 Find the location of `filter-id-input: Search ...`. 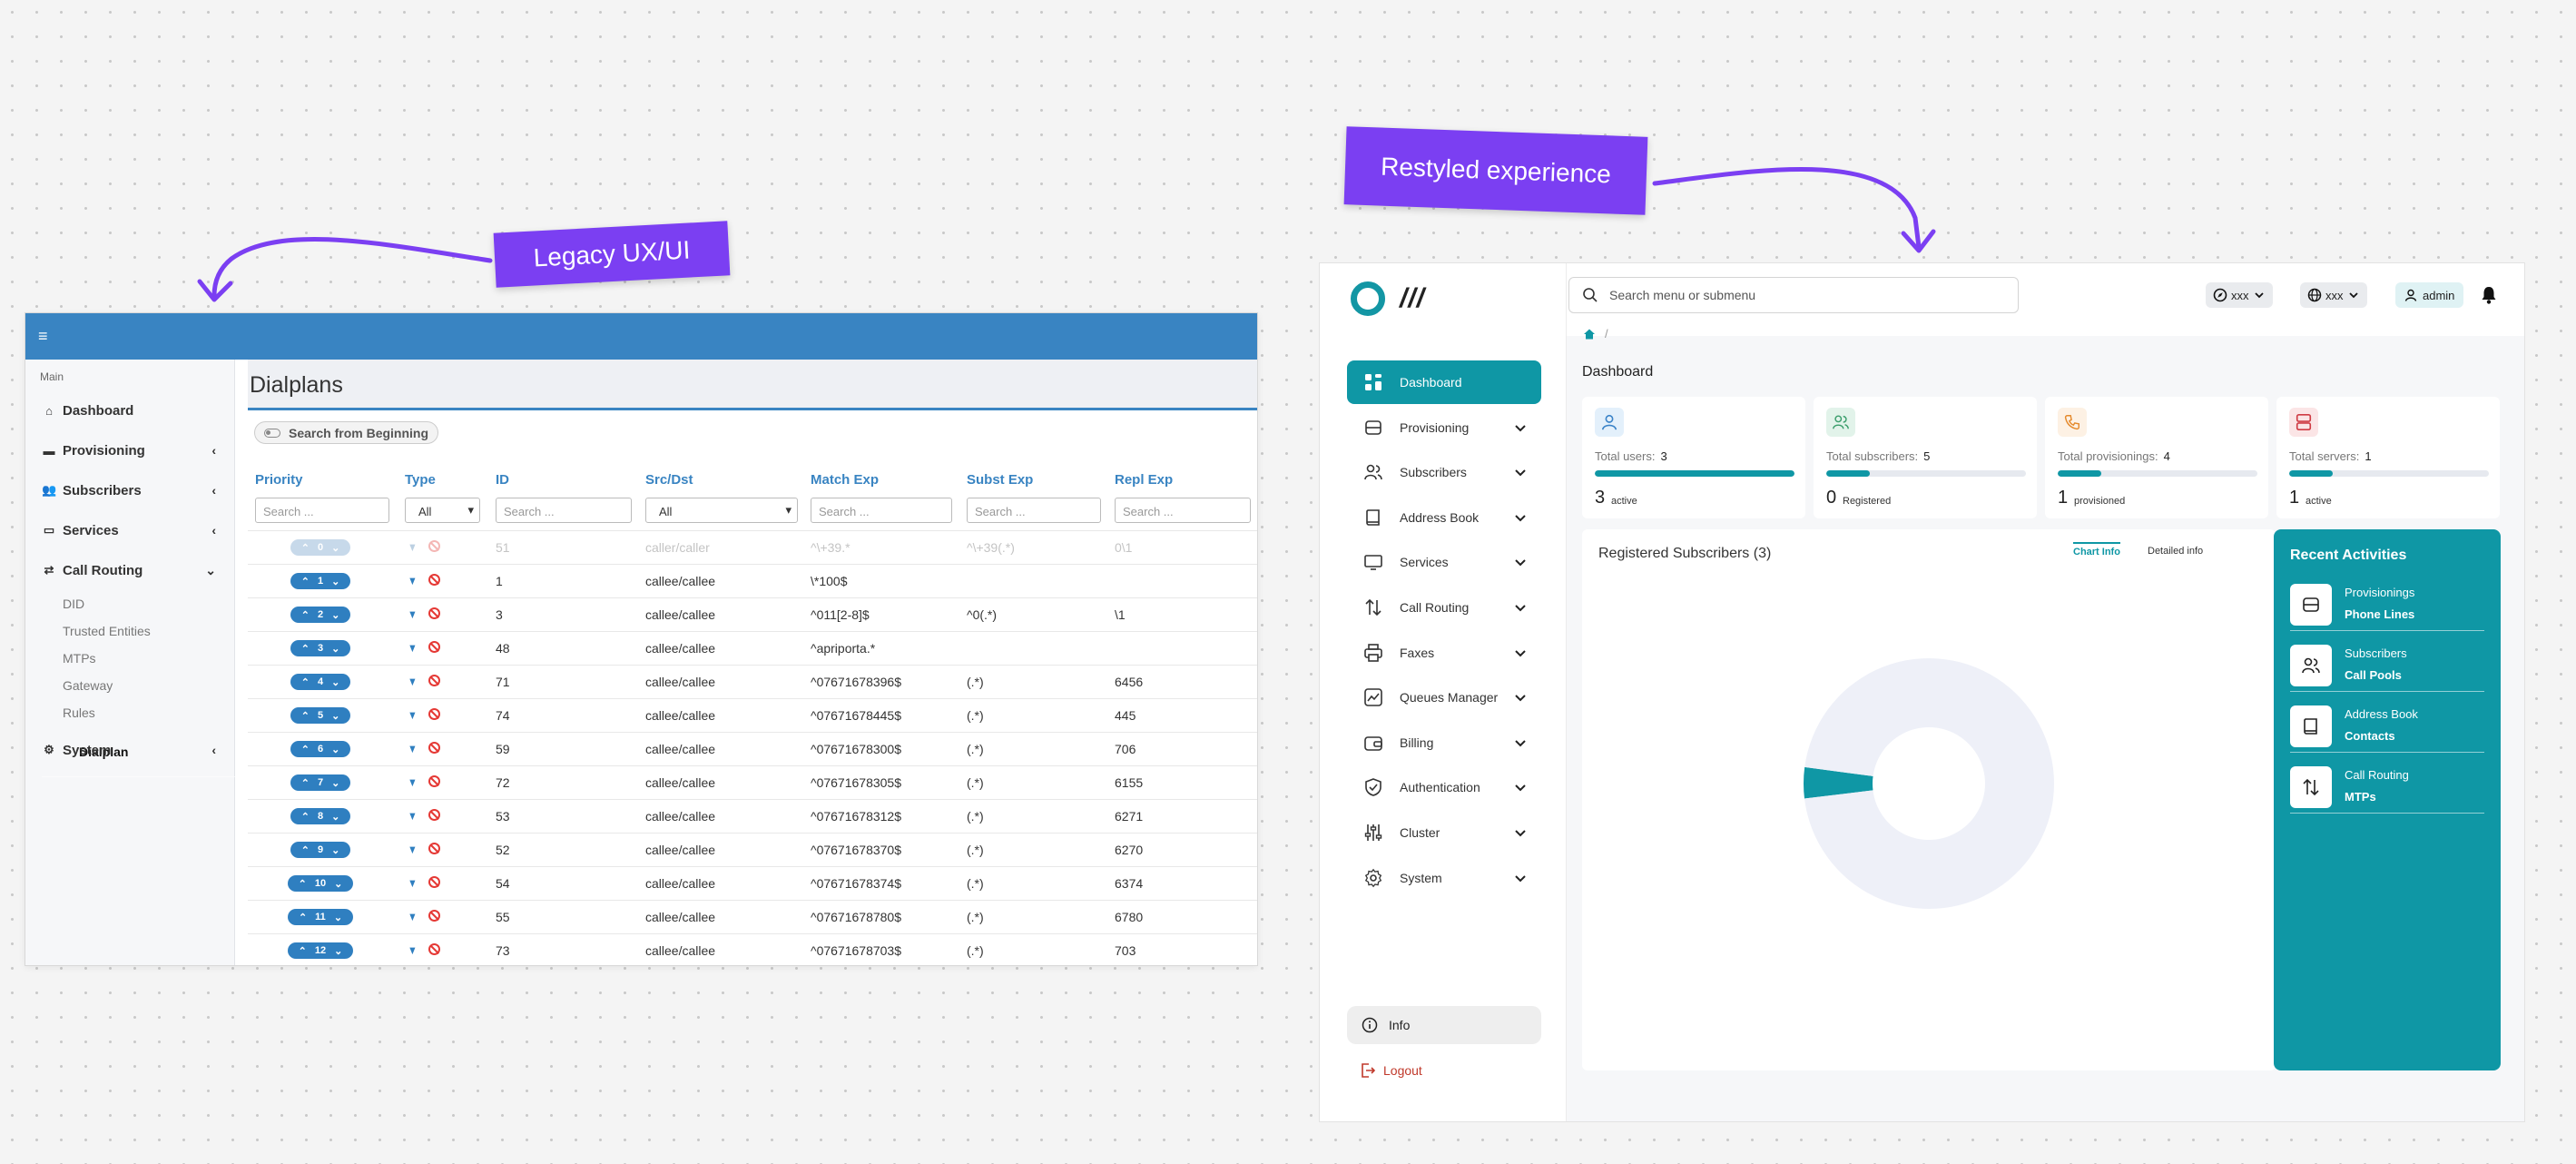

filter-id-input: Search ... is located at coordinates (564, 511).